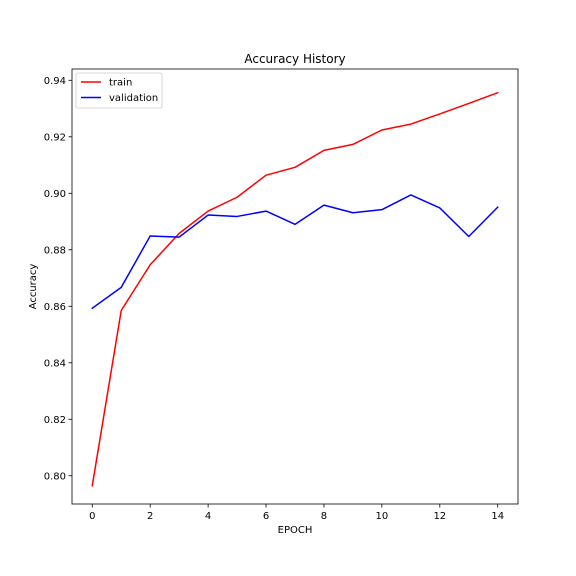 Image resolution: width=576 pixels, height=576 pixels. What do you see at coordinates (324, 516) in the screenshot?
I see `x-tick-label: 8` at bounding box center [324, 516].